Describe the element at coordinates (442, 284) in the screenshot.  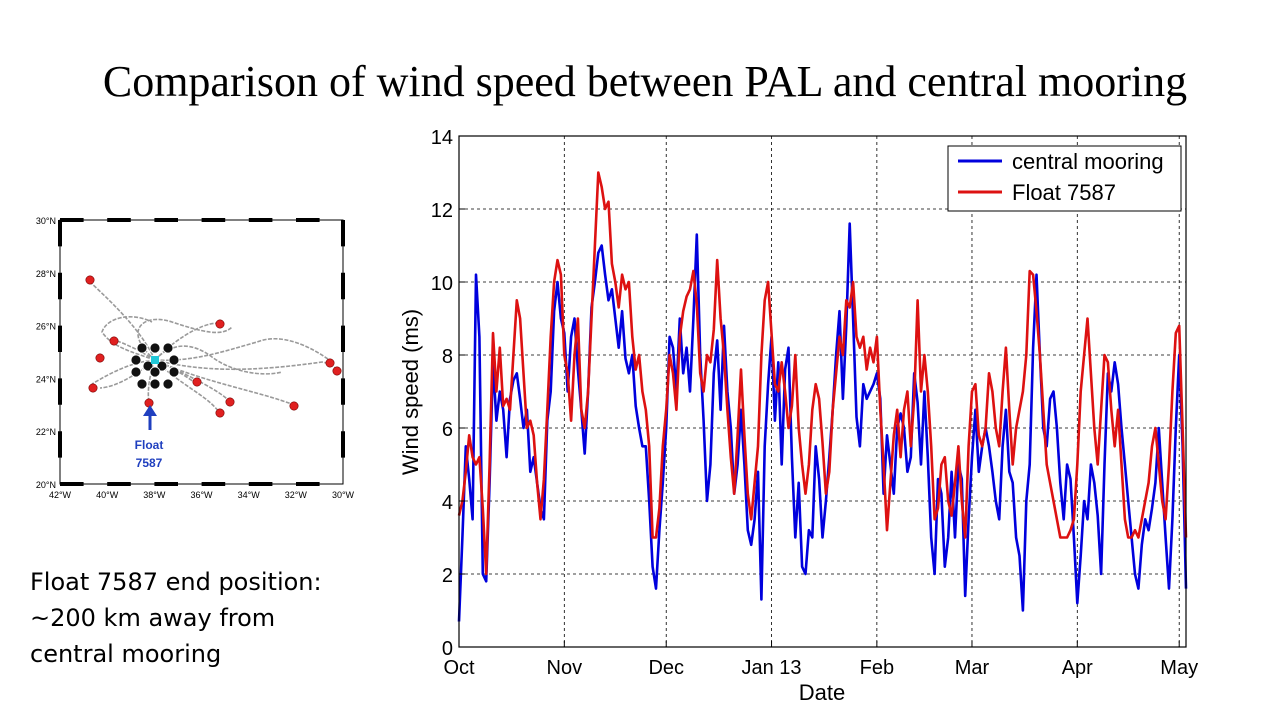
I see `y-tick-label: 10` at that location.